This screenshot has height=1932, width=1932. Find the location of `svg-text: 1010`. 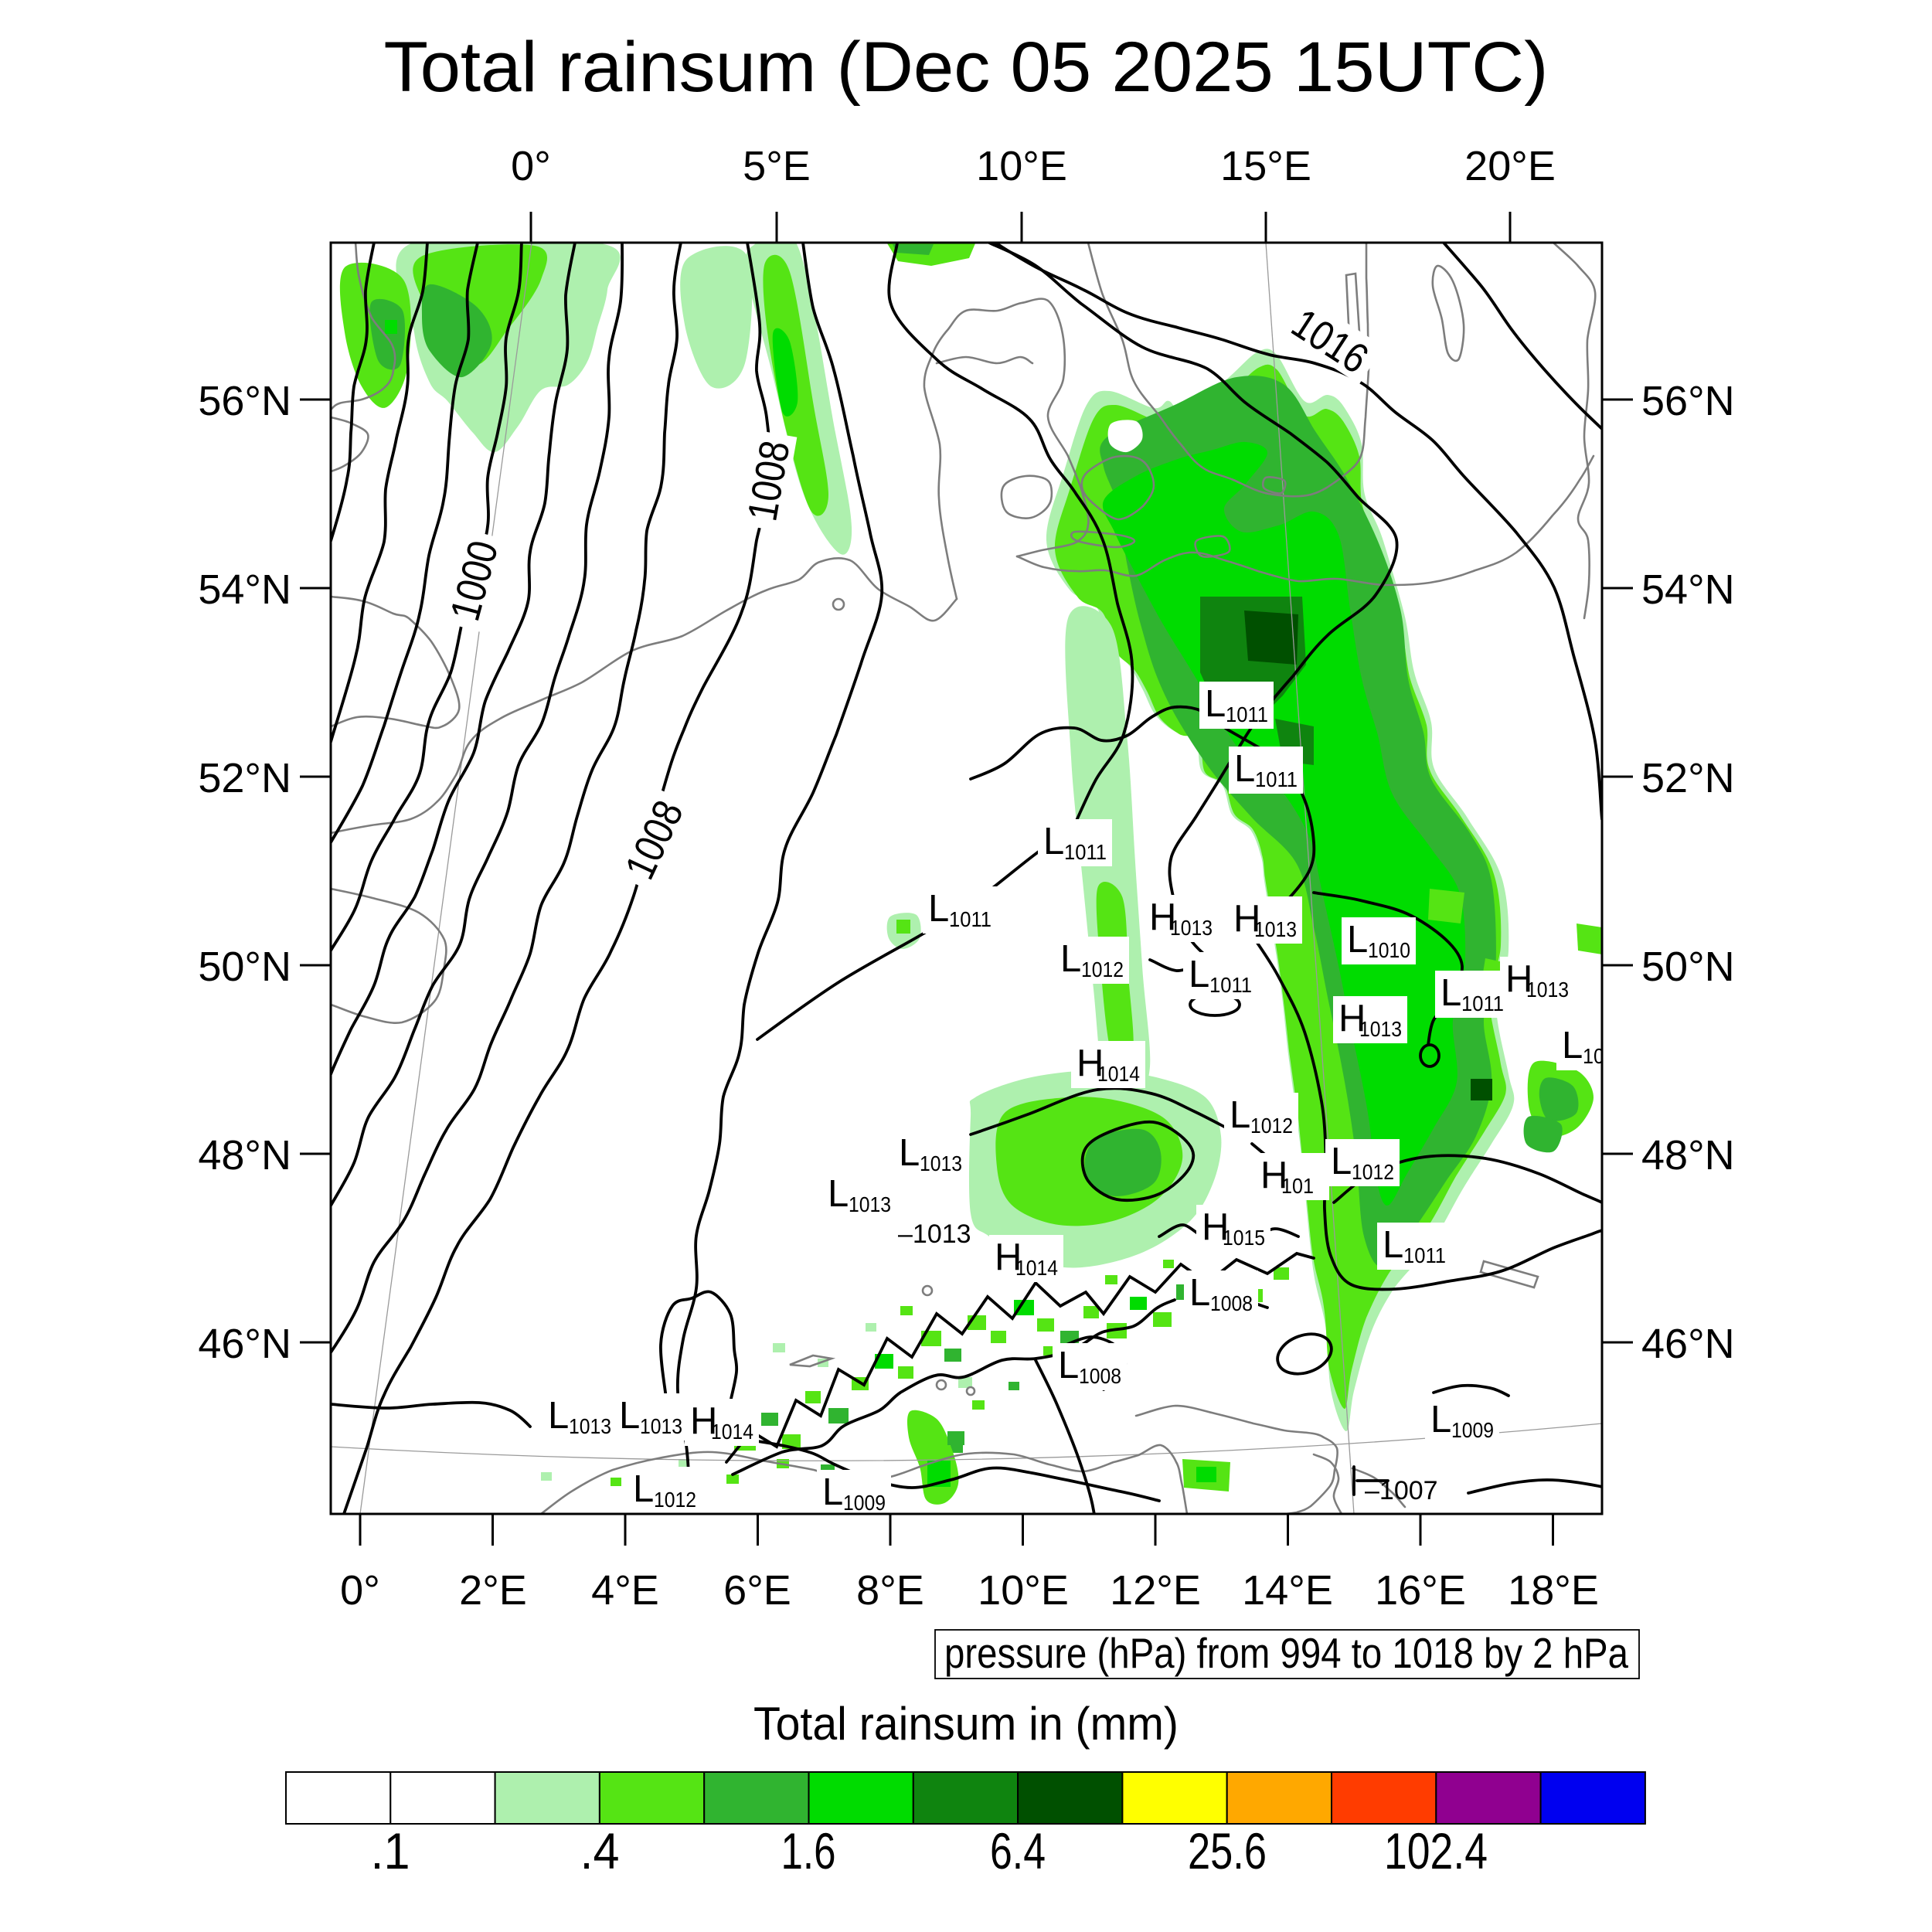

svg-text: 1010 is located at coordinates (1389, 950).